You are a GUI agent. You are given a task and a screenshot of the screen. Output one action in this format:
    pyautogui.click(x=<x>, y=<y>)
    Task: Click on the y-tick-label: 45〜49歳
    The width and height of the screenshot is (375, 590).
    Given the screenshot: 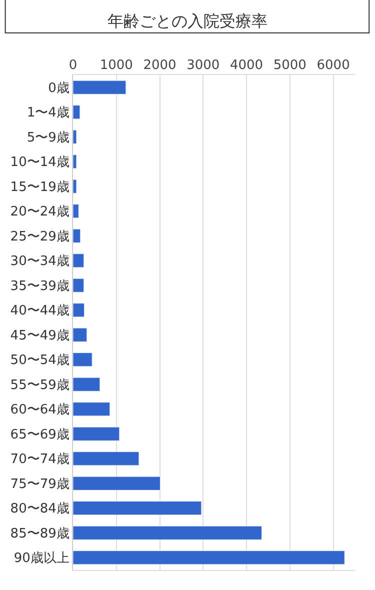 What is the action you would take?
    pyautogui.click(x=40, y=336)
    